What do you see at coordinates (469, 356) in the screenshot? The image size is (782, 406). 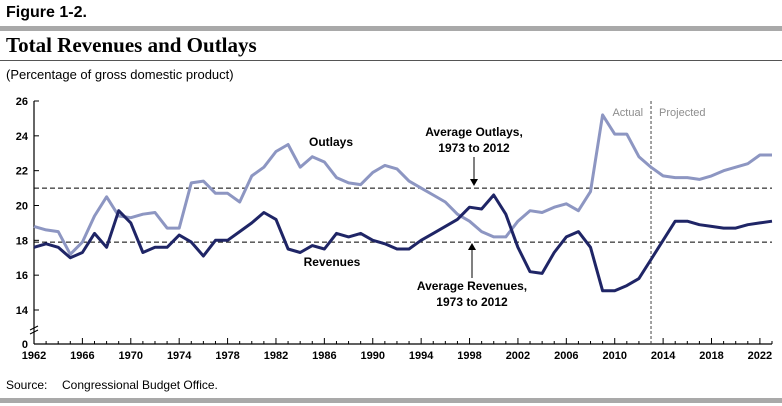 I see `x-tick-label: 1998` at bounding box center [469, 356].